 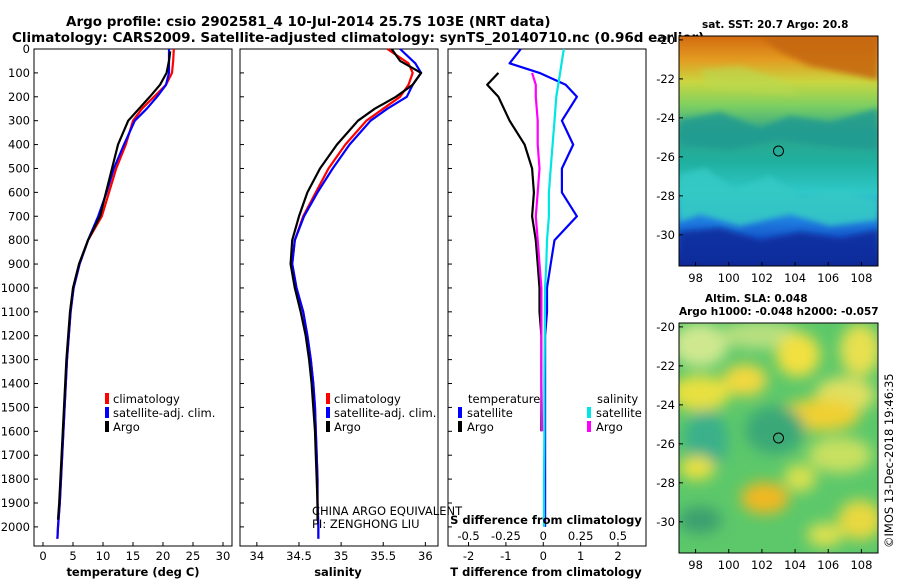 I want to click on x-tick-label: 25, so click(x=193, y=556).